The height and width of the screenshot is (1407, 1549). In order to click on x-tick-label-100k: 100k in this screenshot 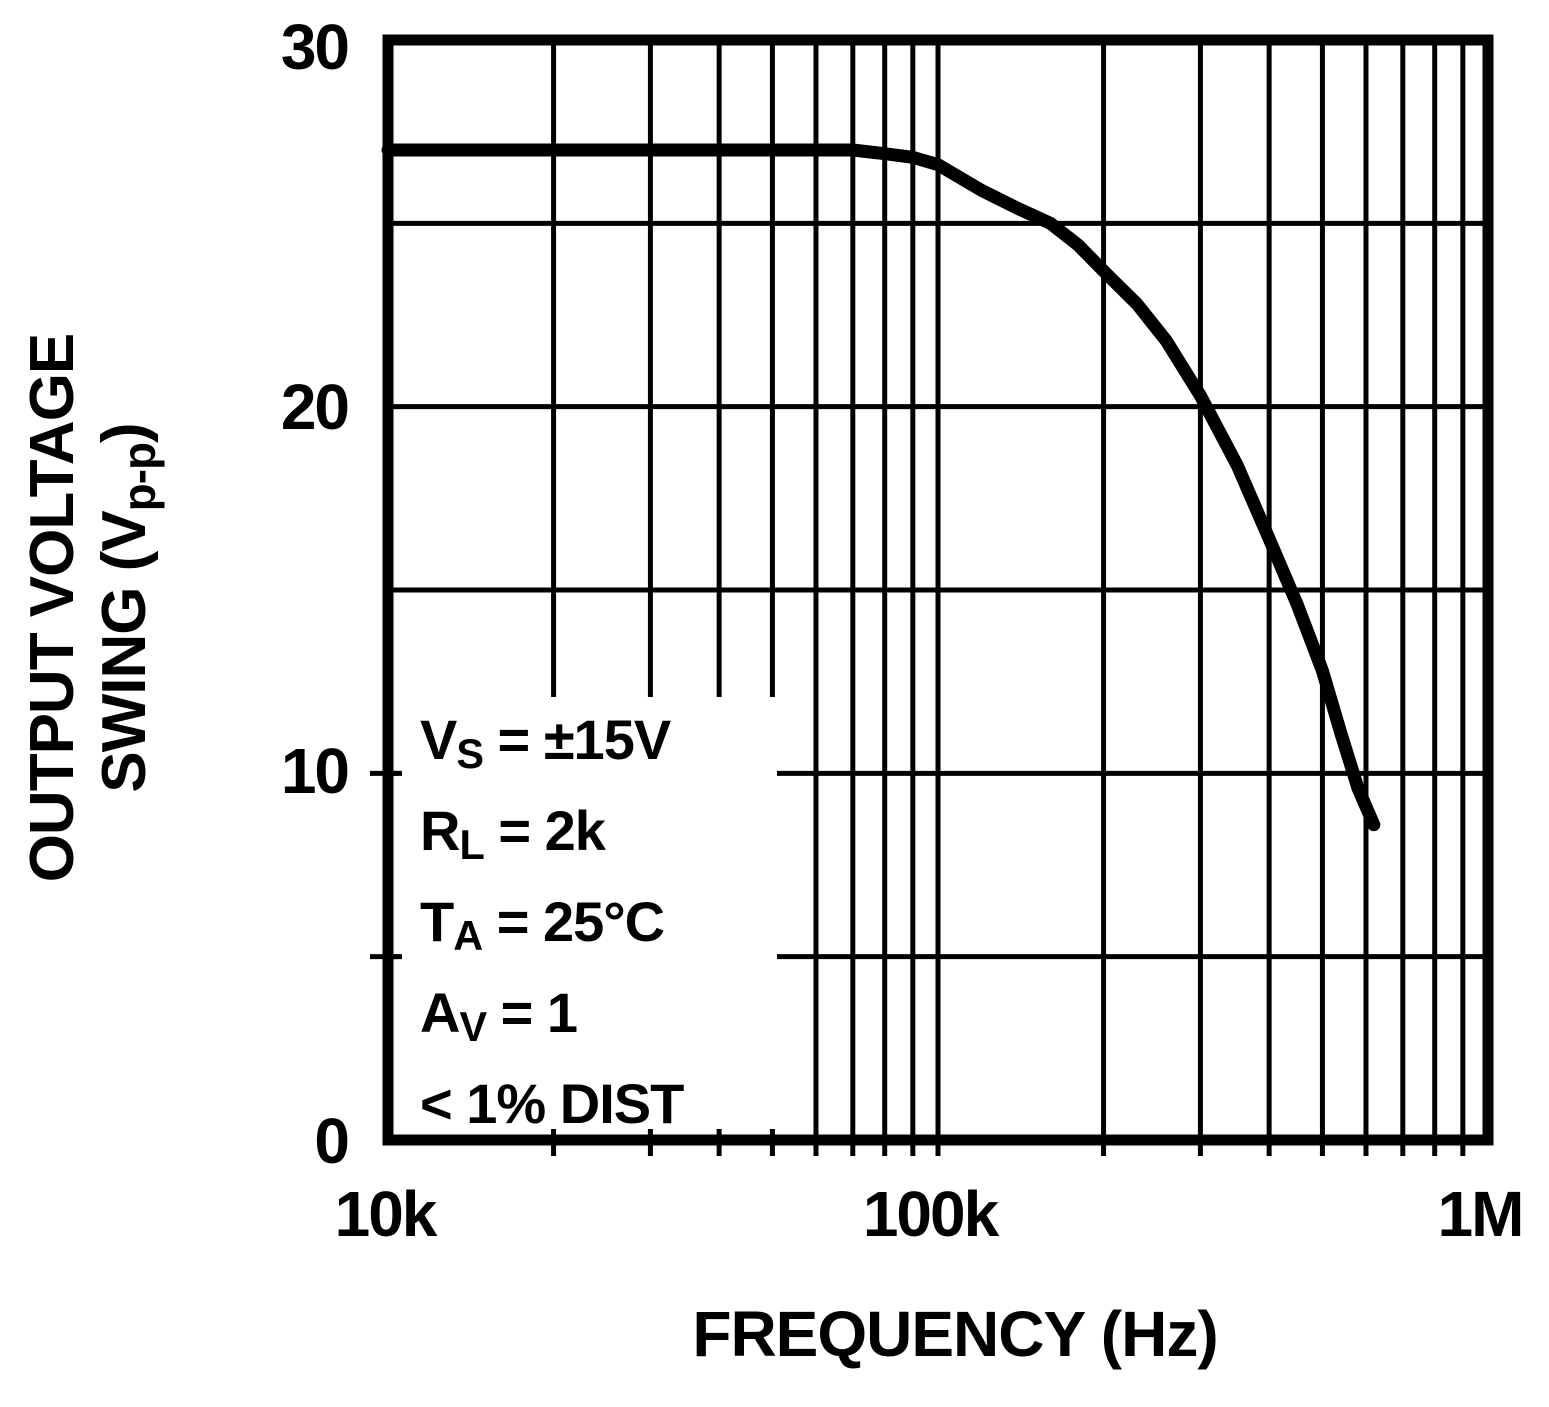, I will do `click(930, 1214)`.